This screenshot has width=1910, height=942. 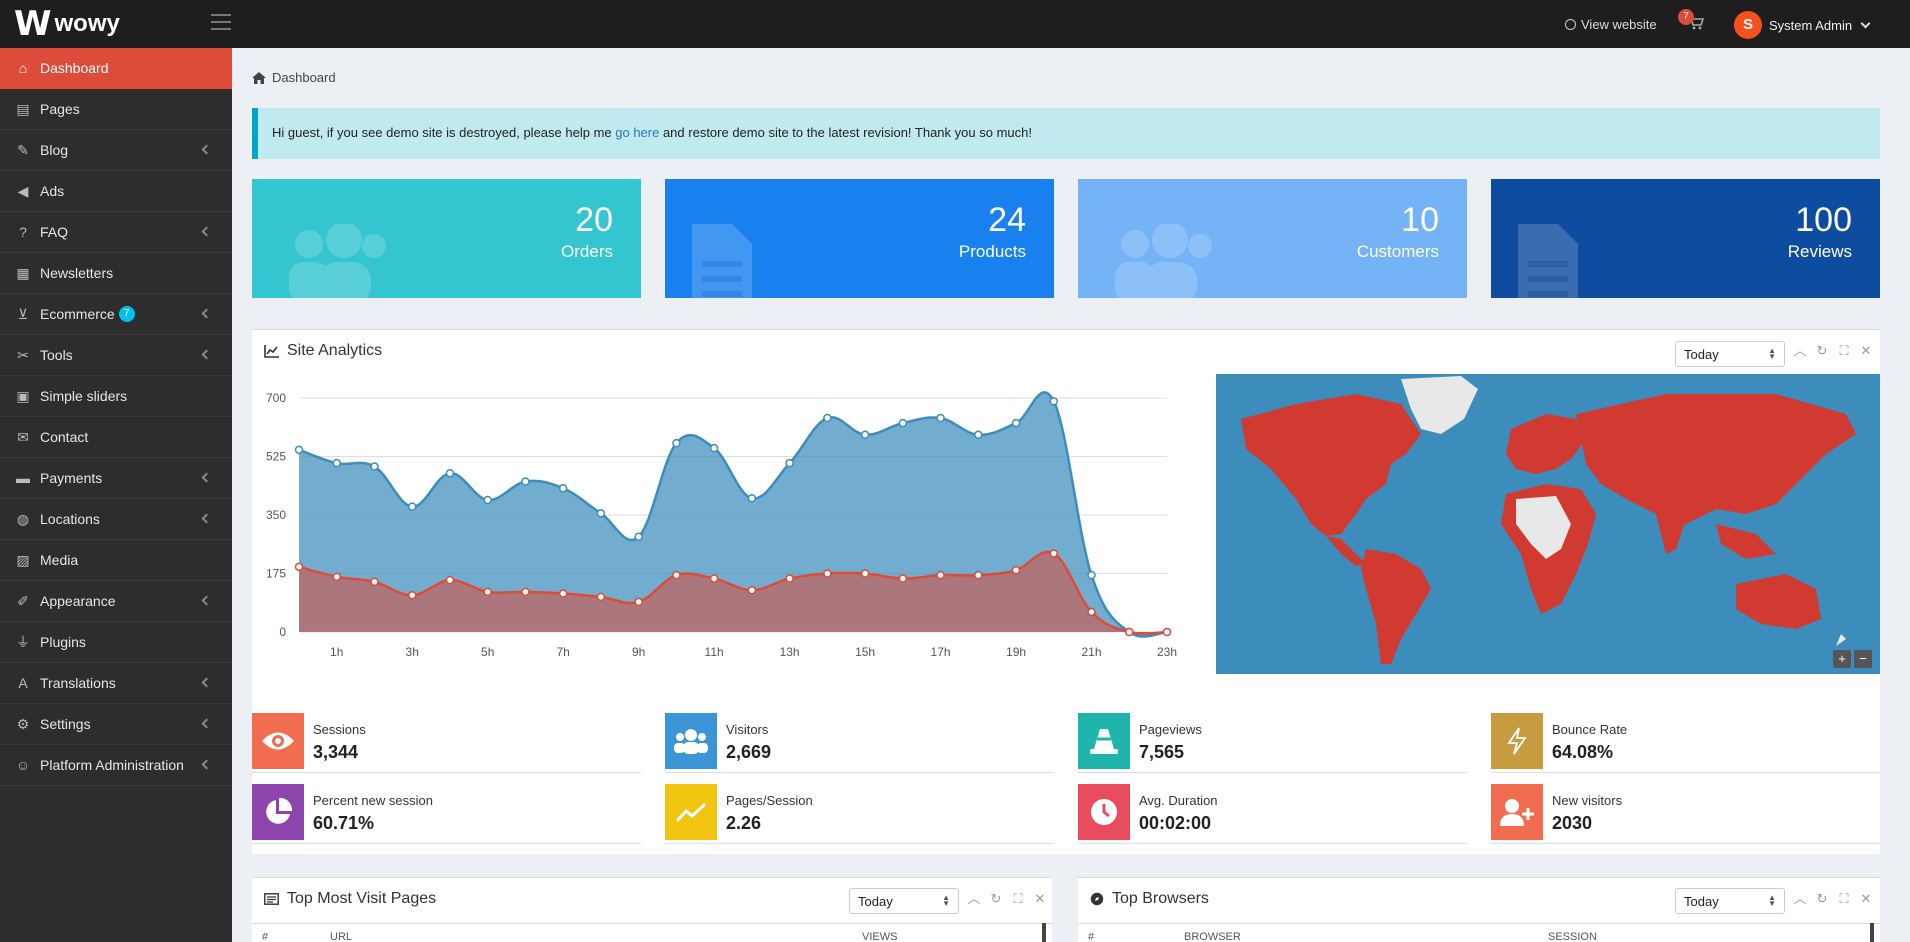 I want to click on clock-icon, so click(x=1104, y=812).